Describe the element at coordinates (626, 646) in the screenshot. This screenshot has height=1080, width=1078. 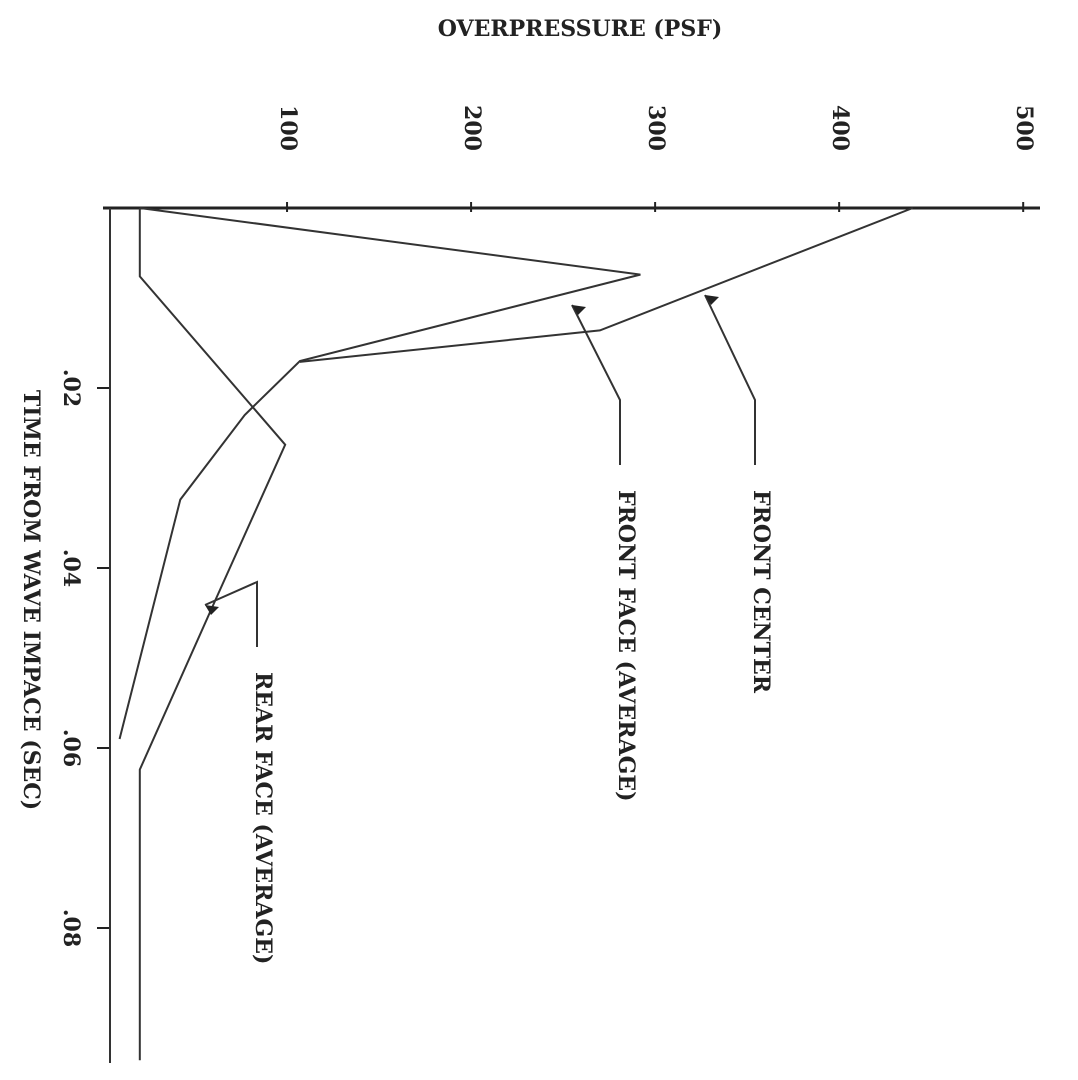
I see `legend-label: FRONT FACE (AVERAGE)` at that location.